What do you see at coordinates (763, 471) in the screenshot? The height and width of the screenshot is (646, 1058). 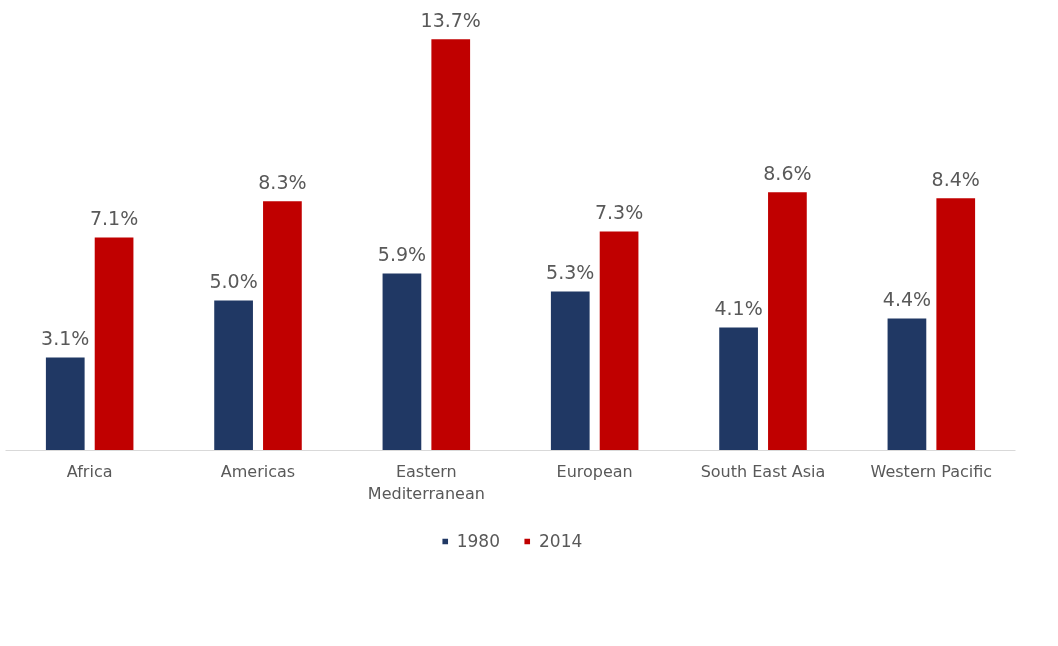 I see `x-tick-label: South East Asia` at bounding box center [763, 471].